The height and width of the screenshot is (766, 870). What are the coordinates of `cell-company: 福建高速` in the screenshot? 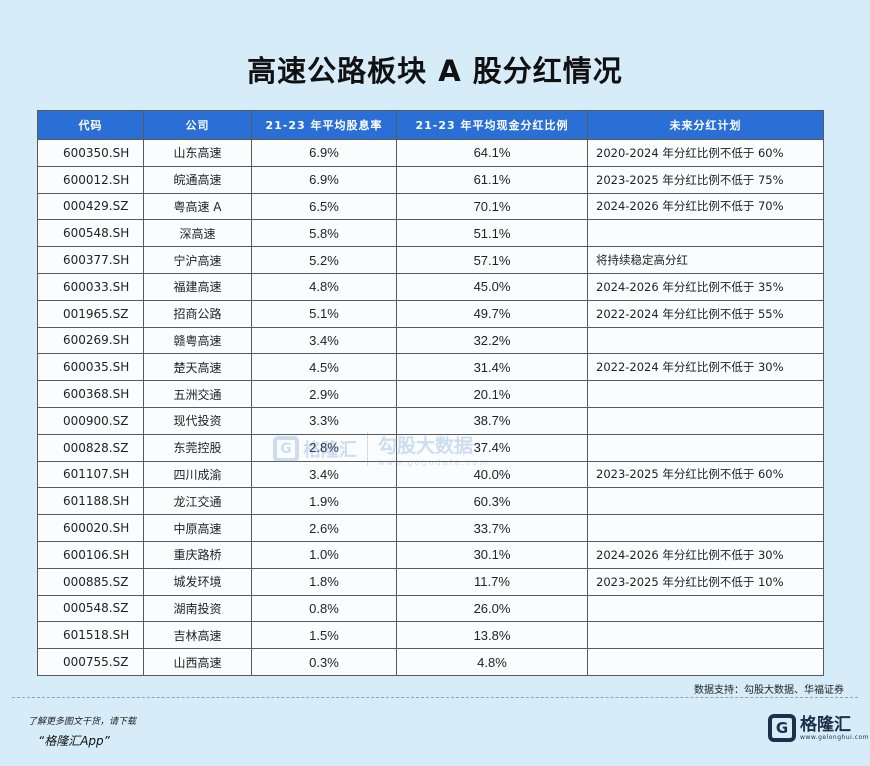 It's located at (197, 286).